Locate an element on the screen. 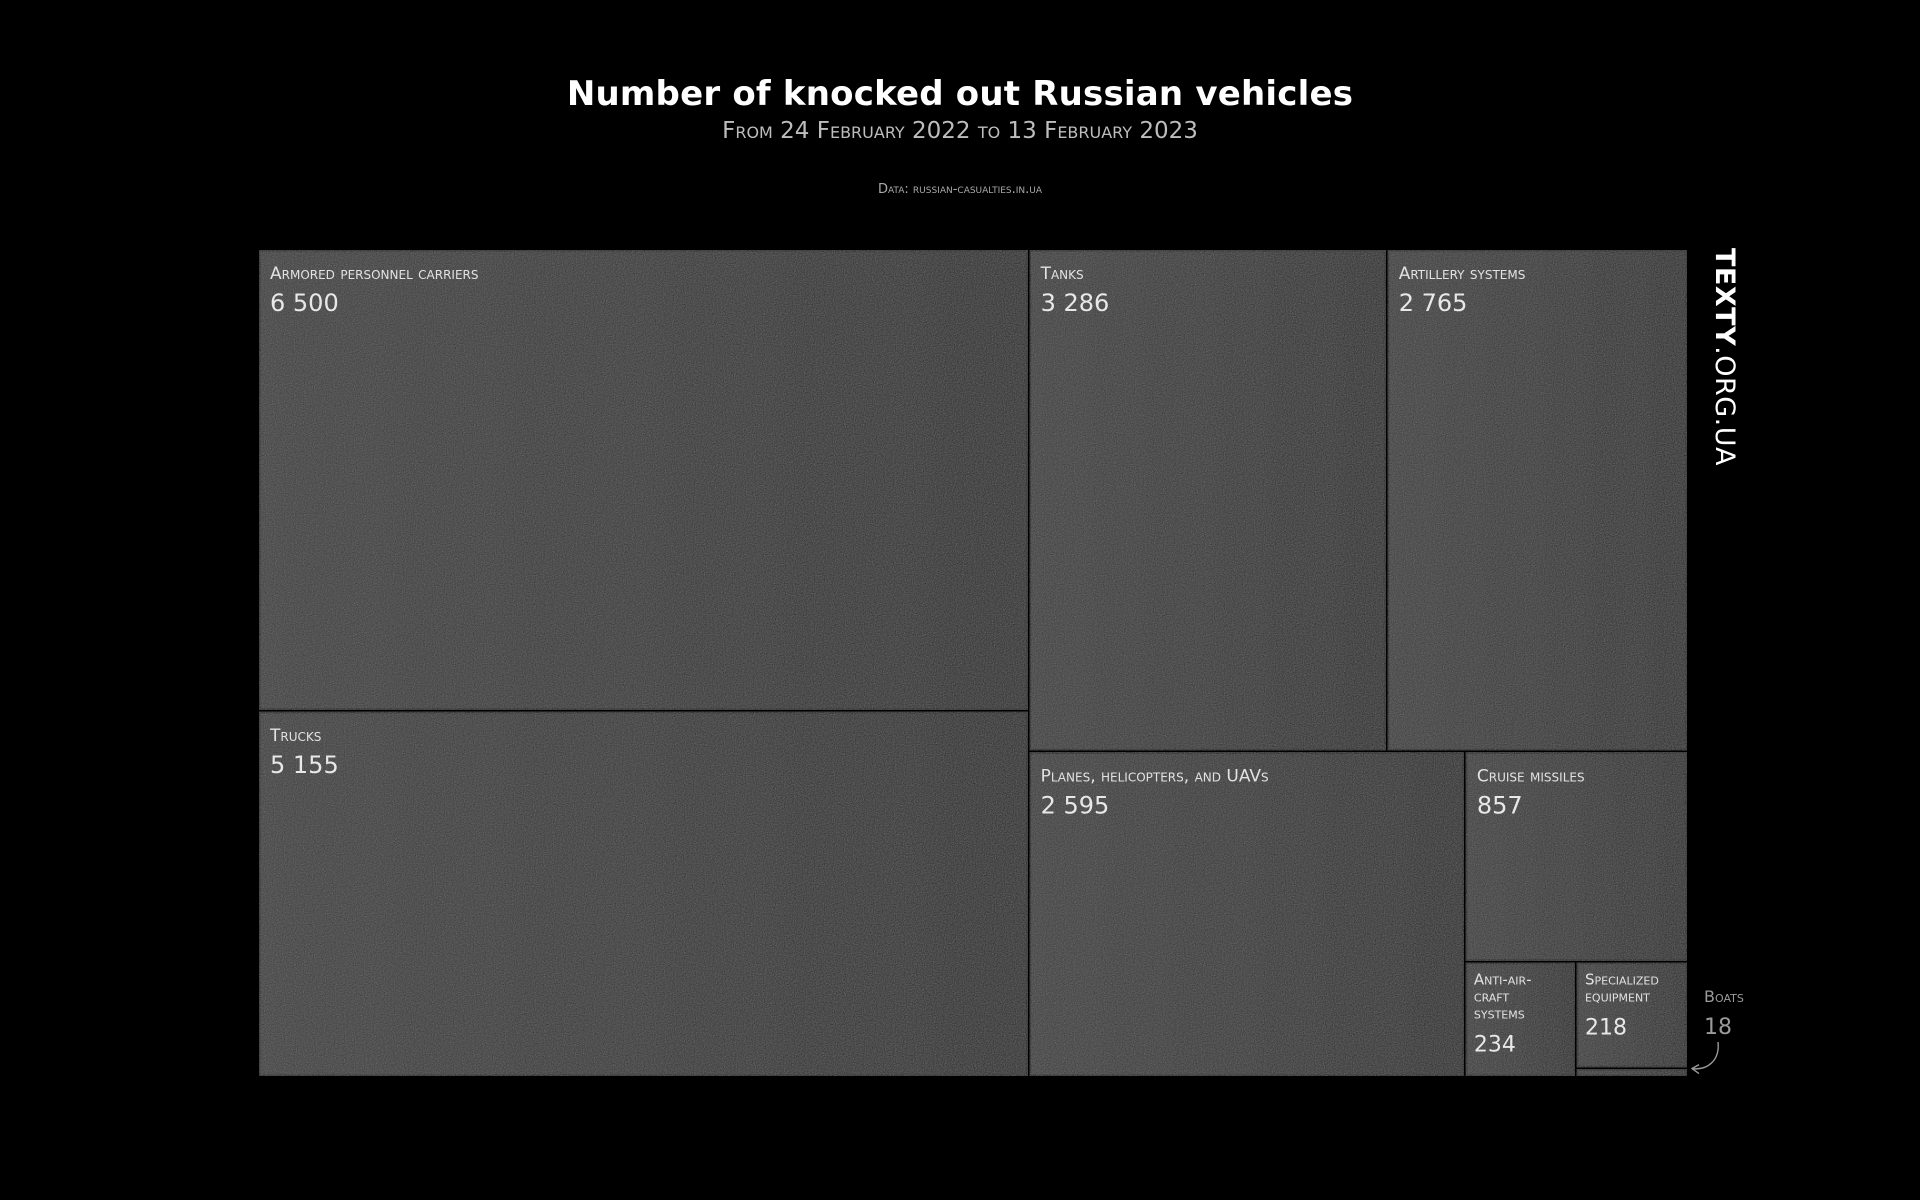 The image size is (1920, 1200). chart-title: Number of knocked out Russian vehicles is located at coordinates (960, 94).